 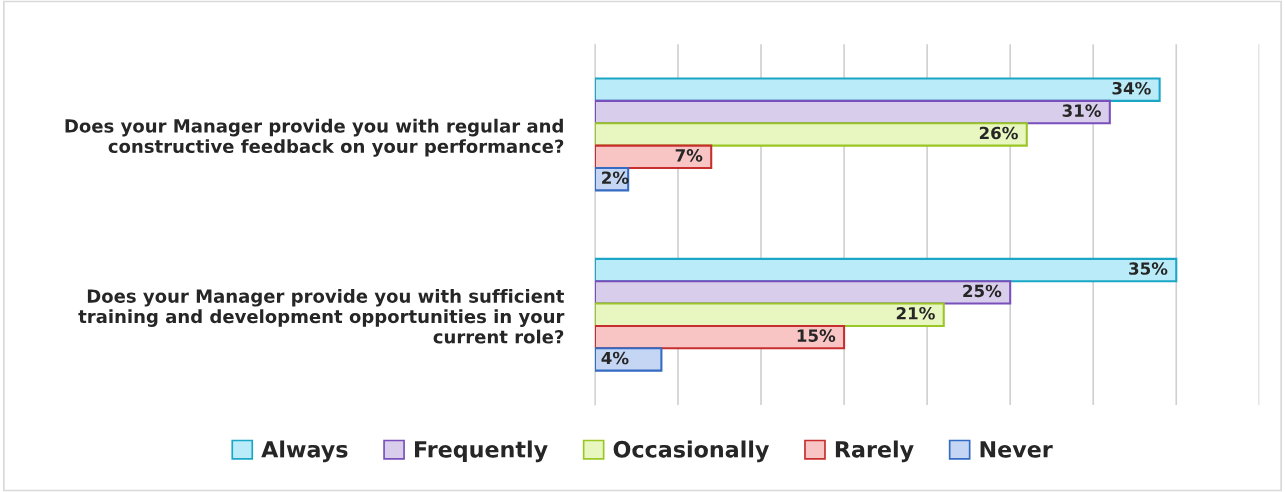 I want to click on data-label: 21%, so click(x=915, y=313).